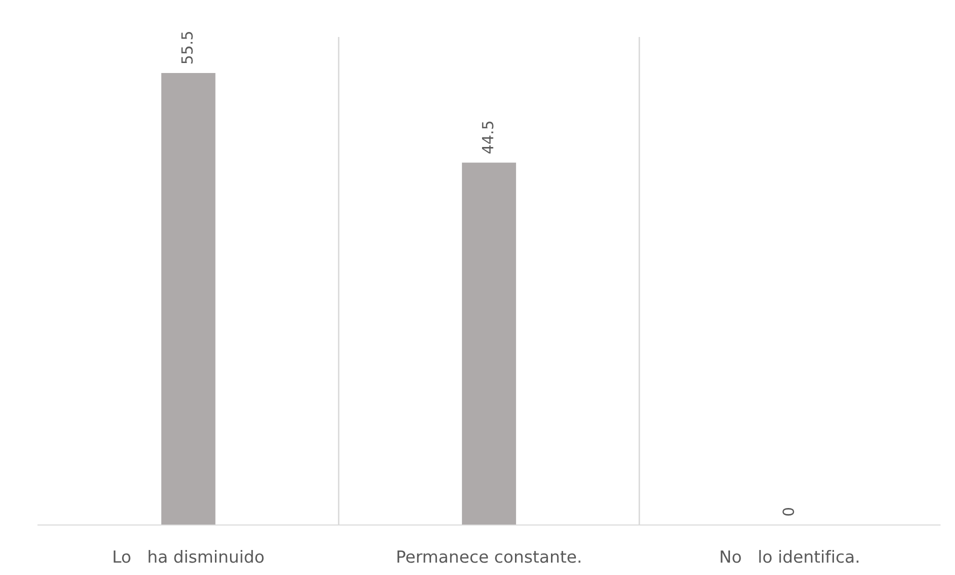 The image size is (955, 575). Describe the element at coordinates (789, 556) in the screenshot. I see `x-tick-label: No lo identifica.` at that location.